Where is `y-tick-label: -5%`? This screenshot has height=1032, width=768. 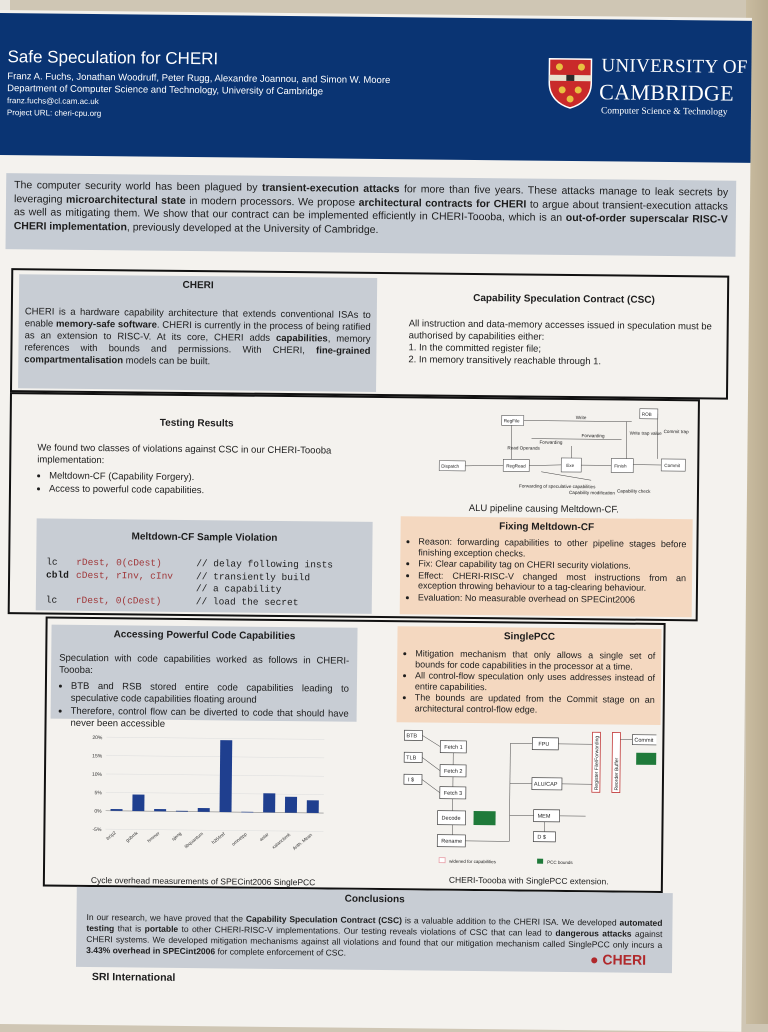
y-tick-label: -5% is located at coordinates (97, 830).